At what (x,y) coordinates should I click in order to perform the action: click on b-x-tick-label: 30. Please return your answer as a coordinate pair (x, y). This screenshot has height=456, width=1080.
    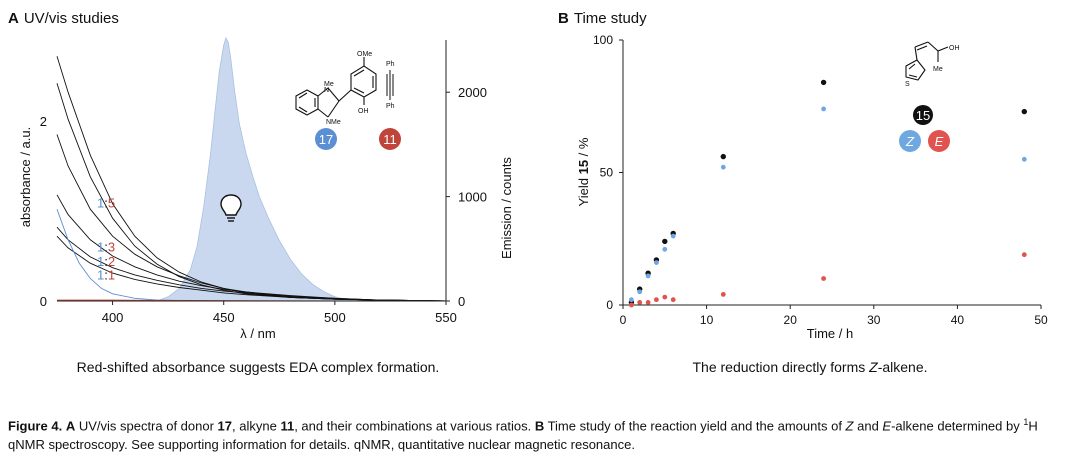
    Looking at the image, I should click on (874, 320).